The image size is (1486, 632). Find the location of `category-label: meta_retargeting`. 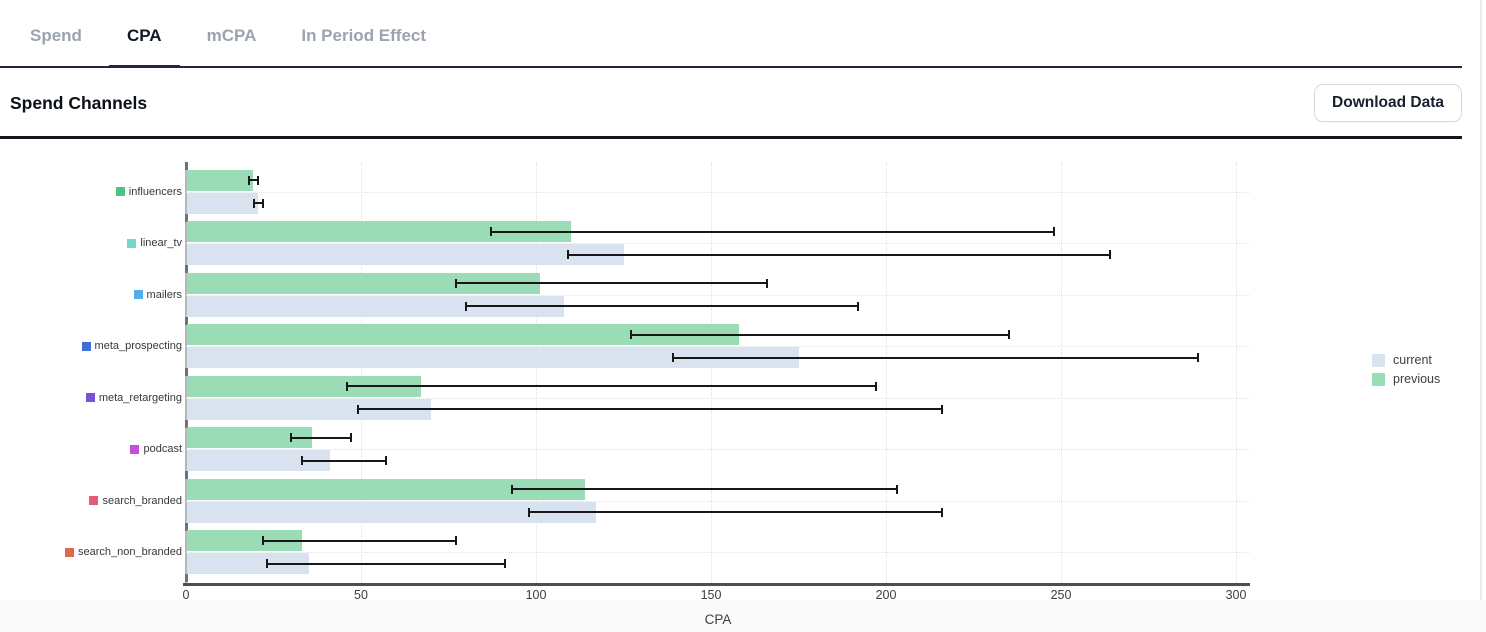

category-label: meta_retargeting is located at coordinates (101, 398).